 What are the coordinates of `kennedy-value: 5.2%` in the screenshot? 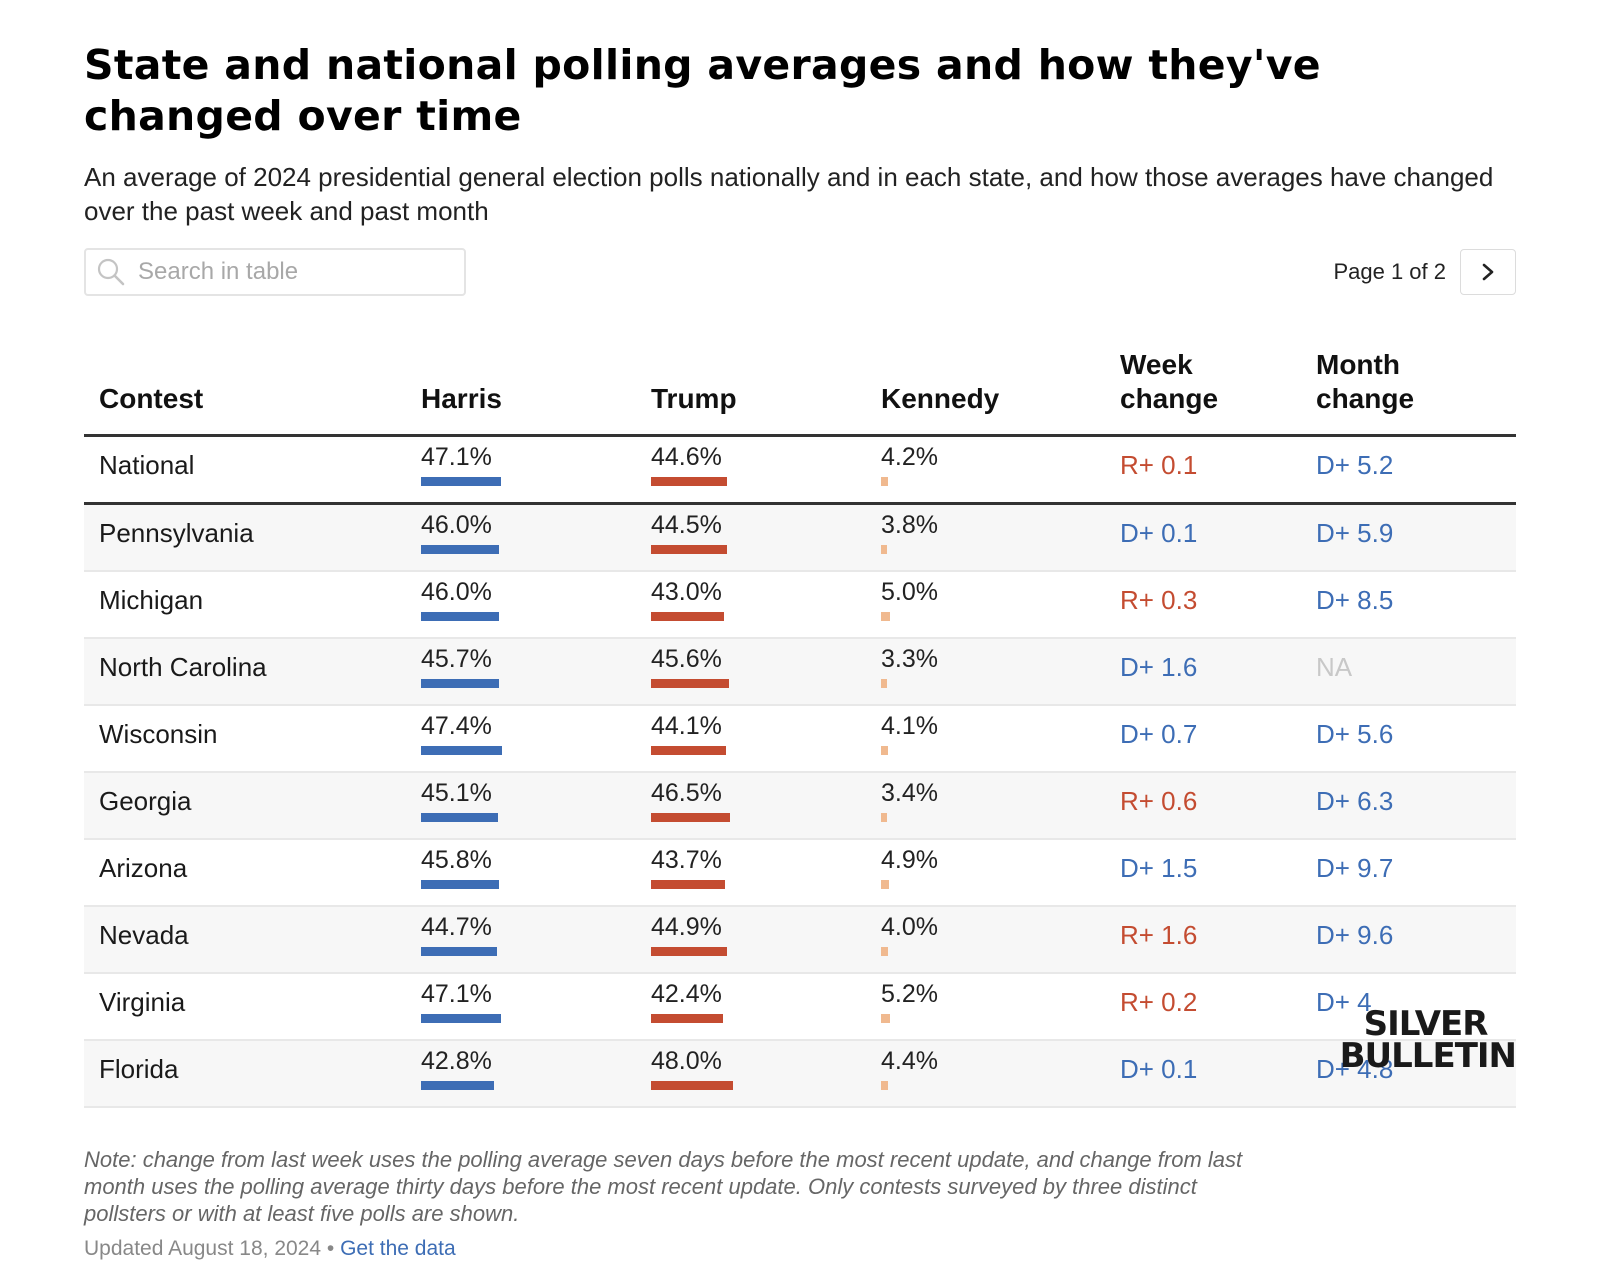 It's located at (909, 994).